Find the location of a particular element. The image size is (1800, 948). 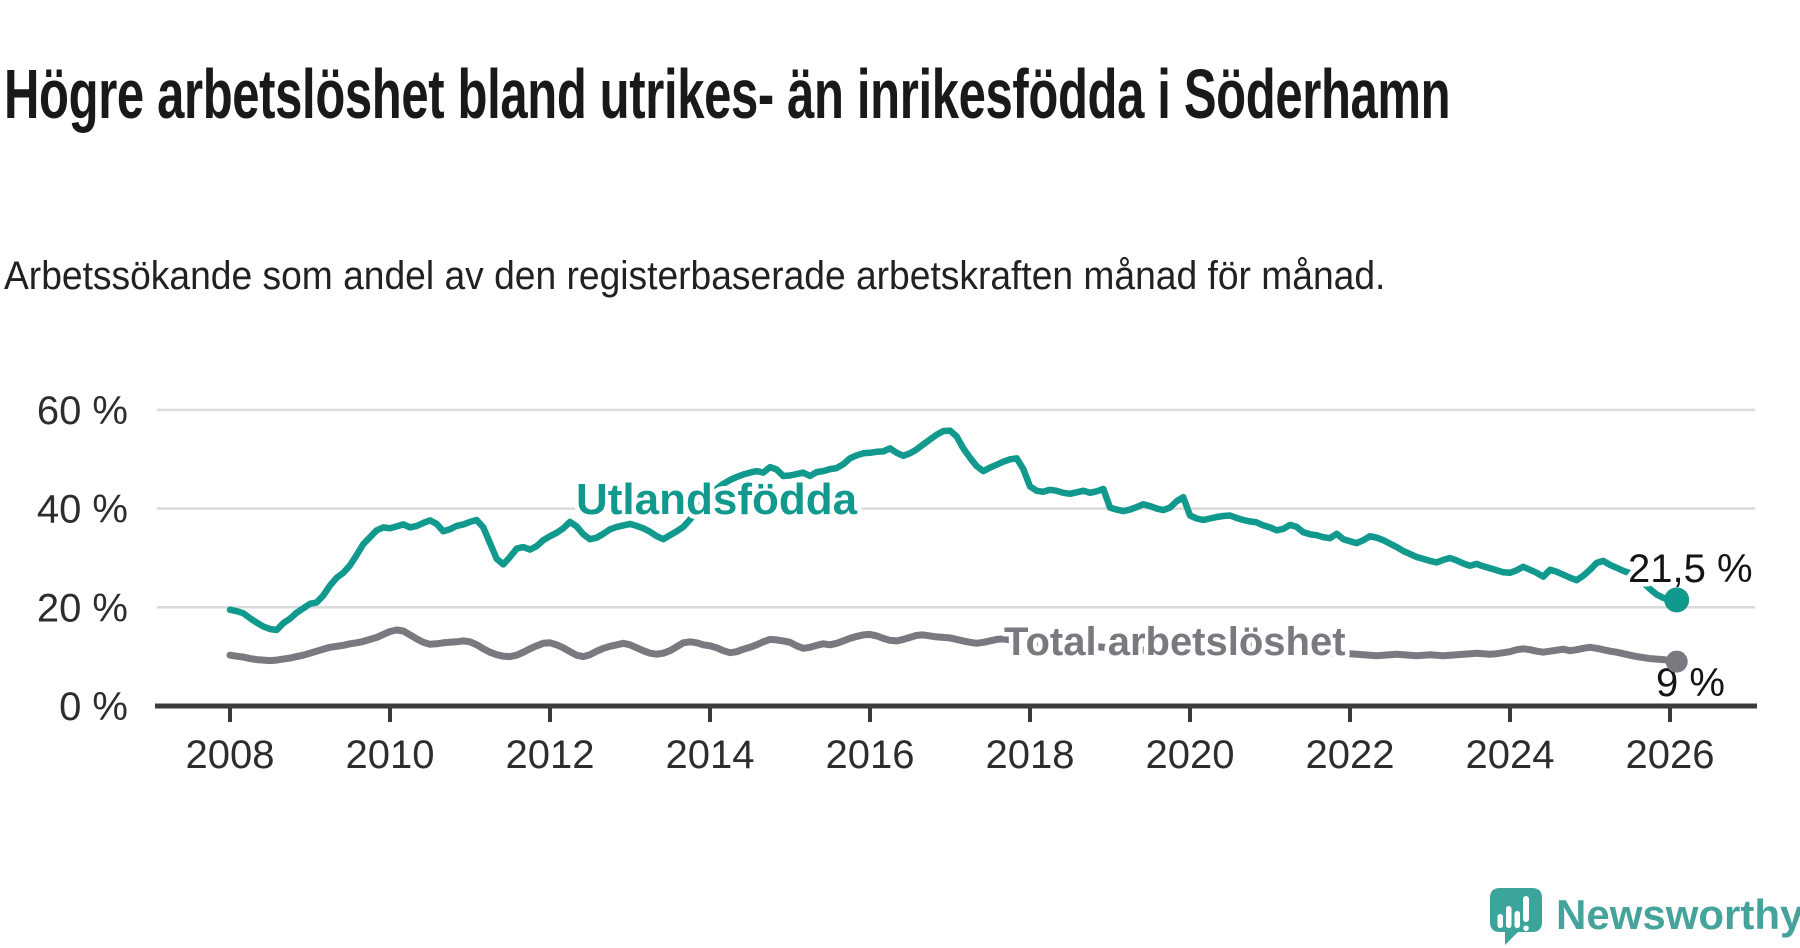

newsworthy-logo: Newsworthy is located at coordinates (1644, 916).